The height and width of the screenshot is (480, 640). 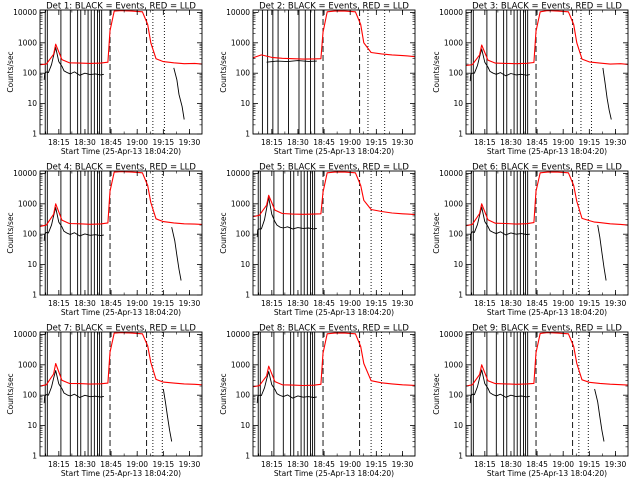 What do you see at coordinates (334, 168) in the screenshot?
I see `panel-title: Det 5: BLACK = Events, RED = LLD` at bounding box center [334, 168].